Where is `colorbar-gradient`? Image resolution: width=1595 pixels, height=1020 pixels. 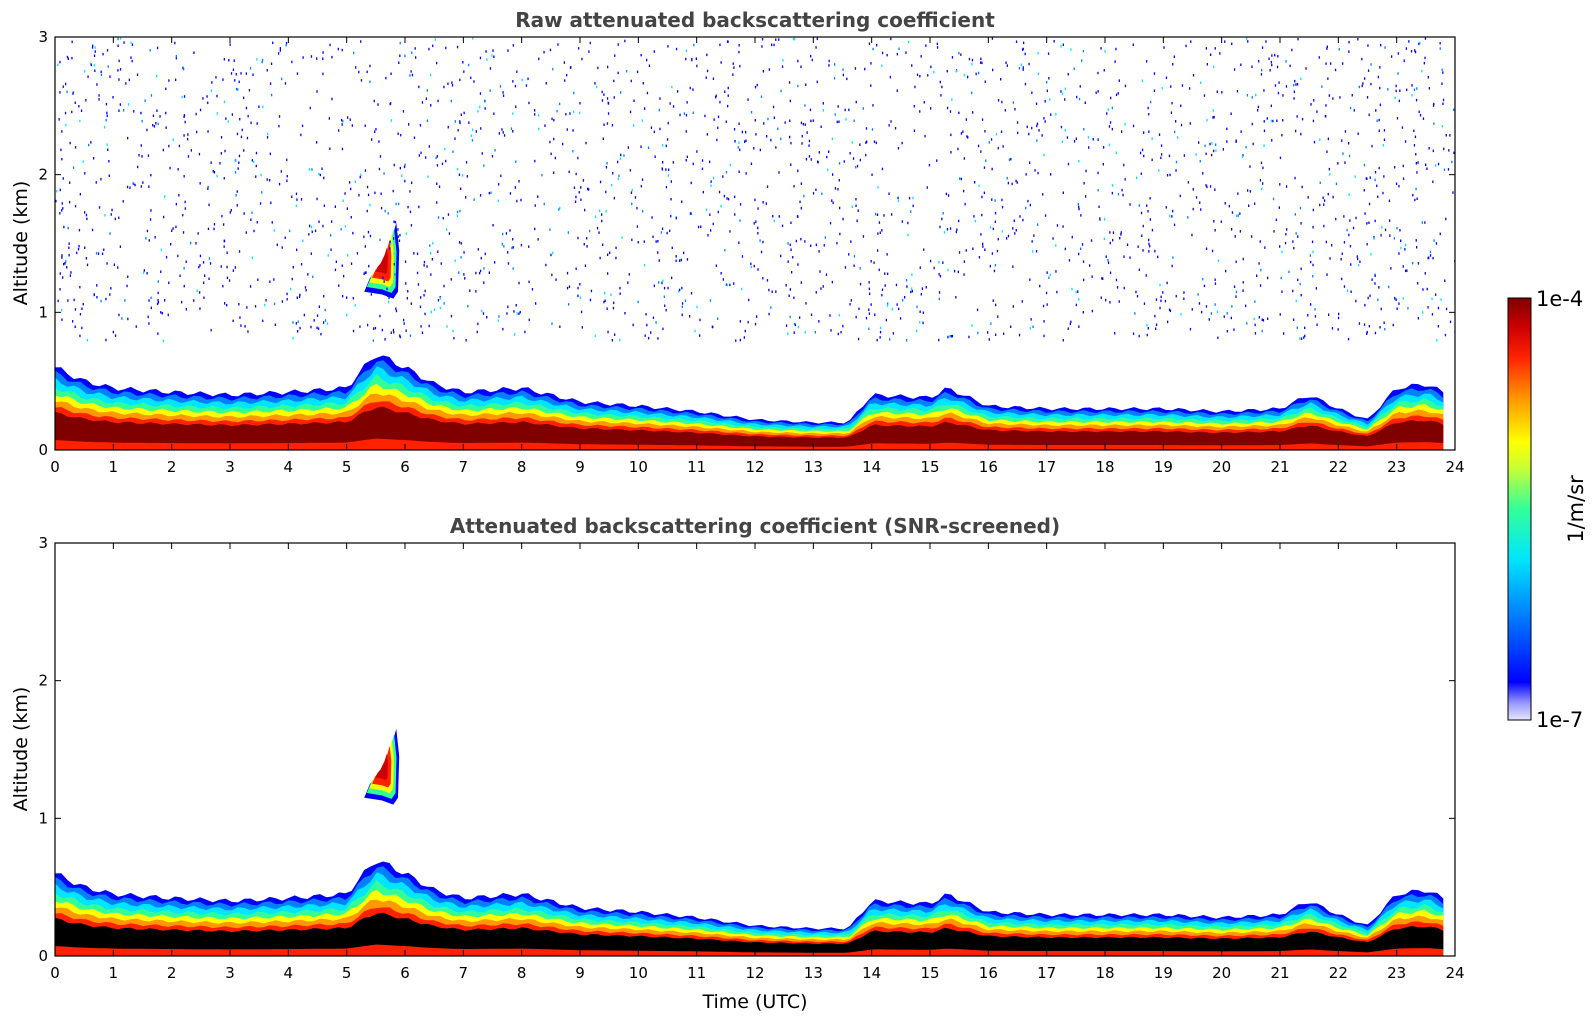 colorbar-gradient is located at coordinates (1519, 509).